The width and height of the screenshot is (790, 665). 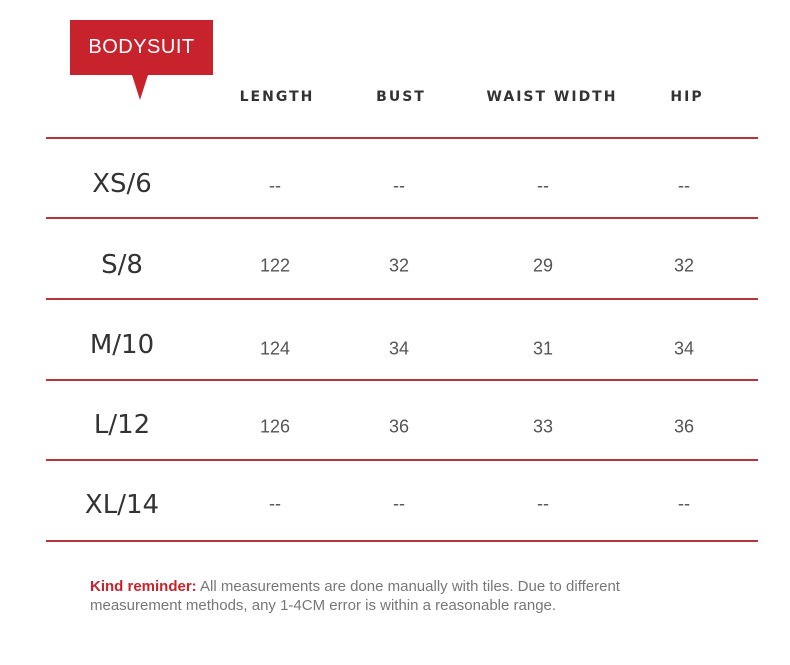 I want to click on size-label: L/12, so click(x=122, y=425).